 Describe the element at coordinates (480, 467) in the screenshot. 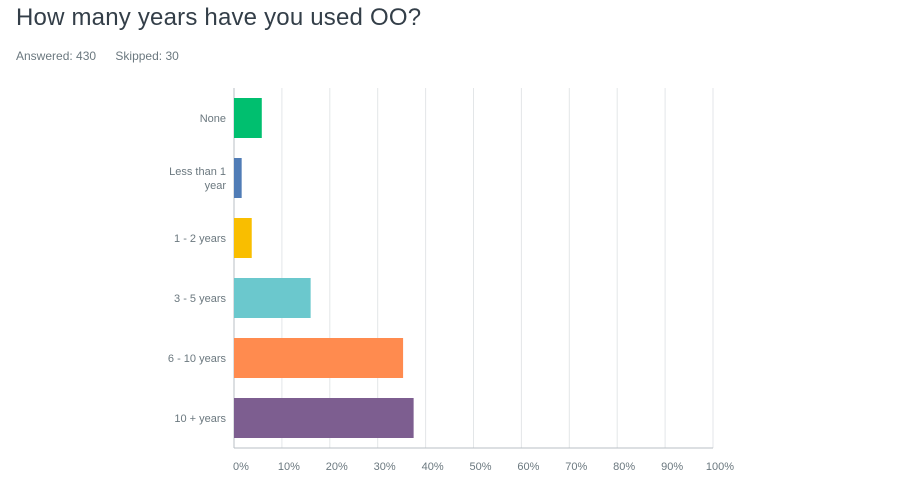

I see `x-tick-label: 50%` at that location.